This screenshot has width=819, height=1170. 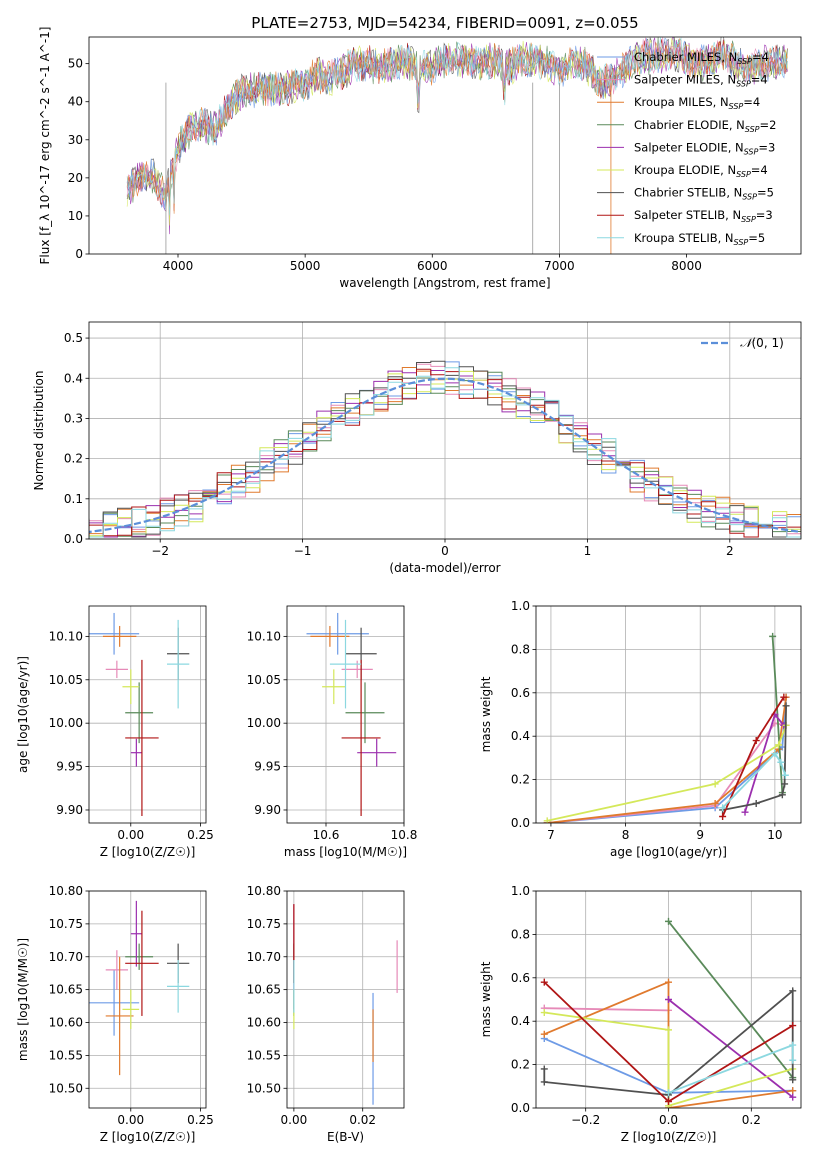 What do you see at coordinates (520, 606) in the screenshot?
I see `y-tick-label: 1.0` at bounding box center [520, 606].